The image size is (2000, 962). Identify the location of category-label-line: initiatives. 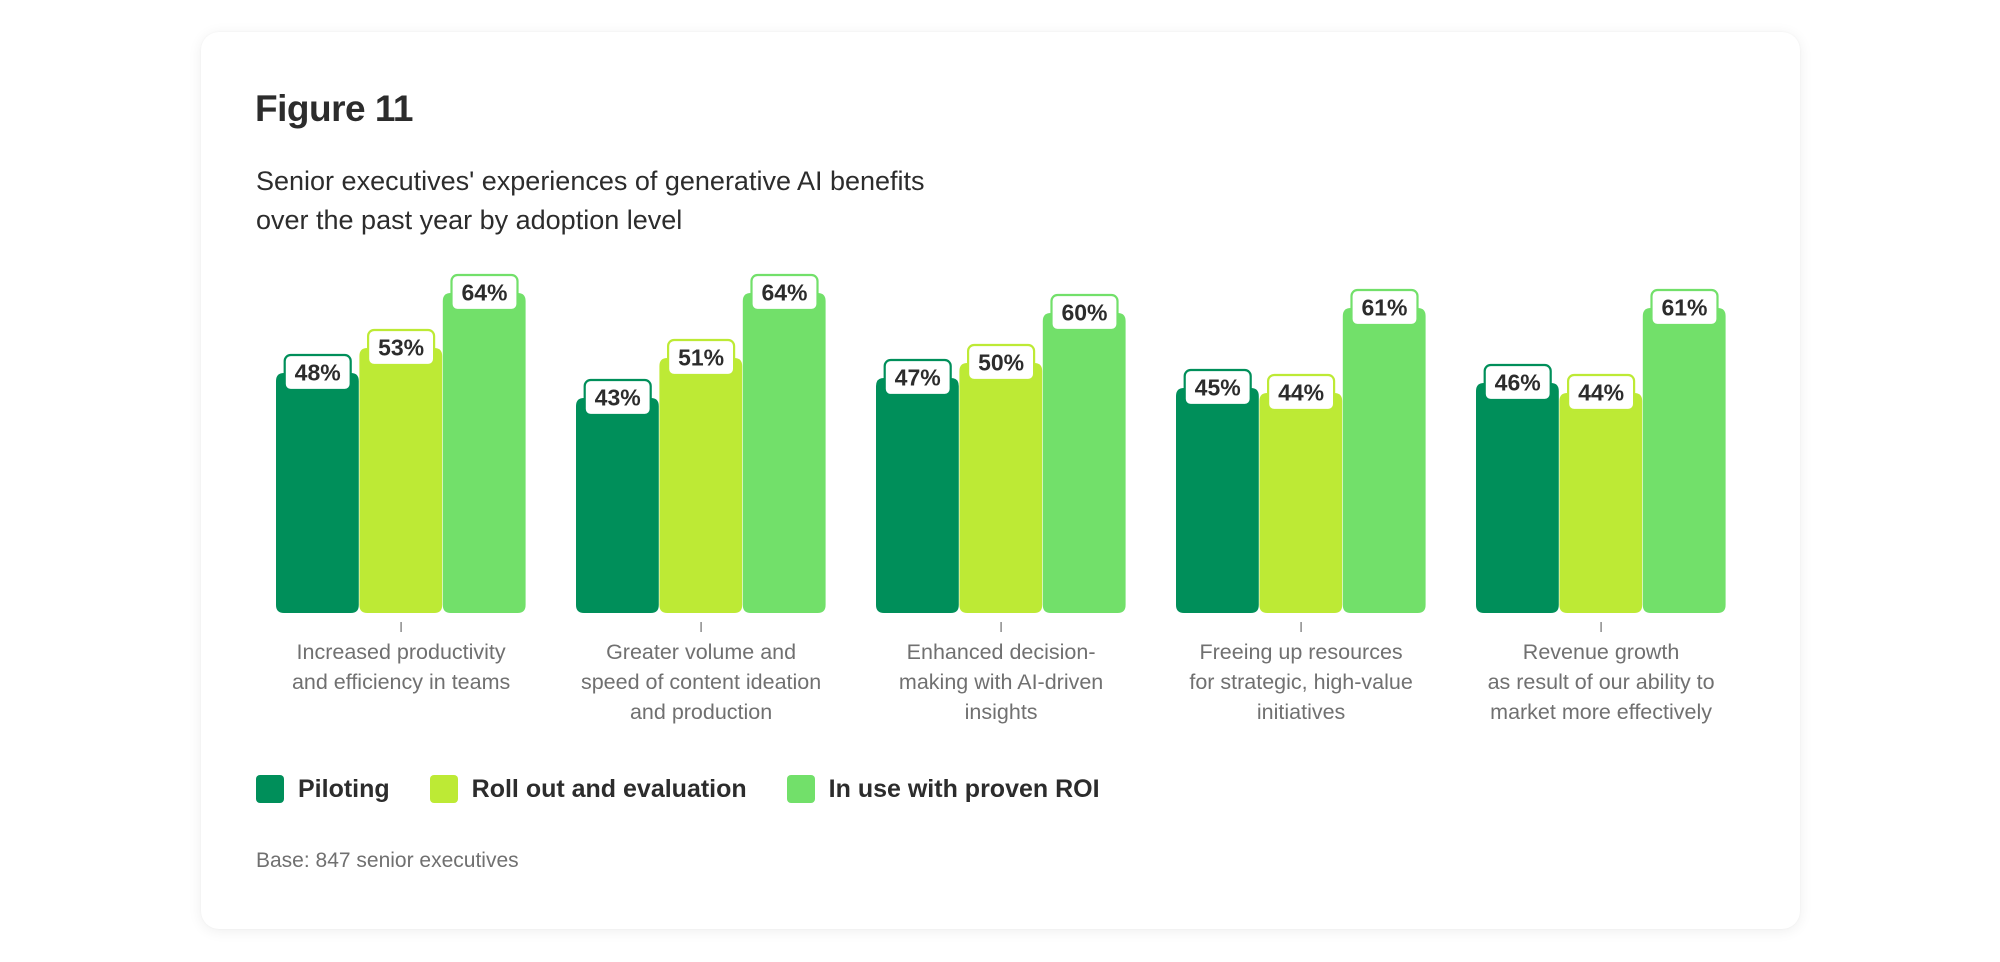
(1301, 712).